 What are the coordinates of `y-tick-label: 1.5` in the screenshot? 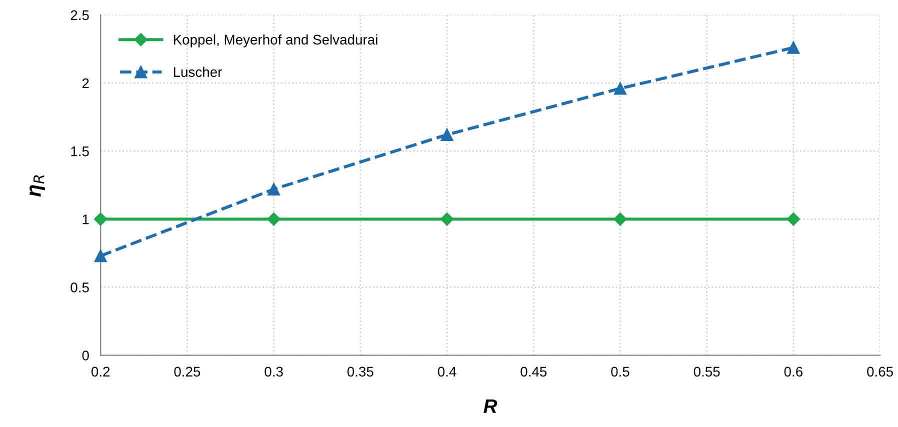 It's located at (80, 151).